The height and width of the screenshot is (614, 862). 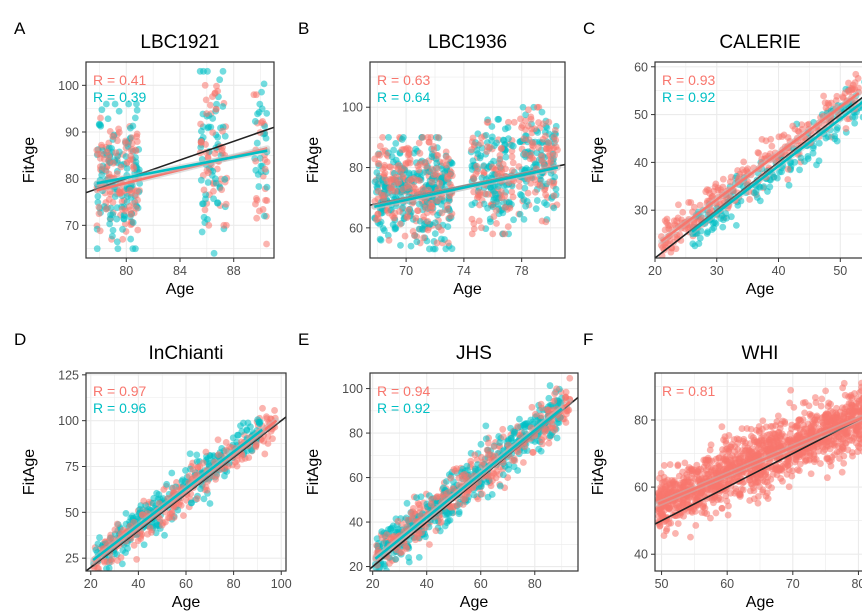 What do you see at coordinates (474, 353) in the screenshot?
I see `panel-title: JHS` at bounding box center [474, 353].